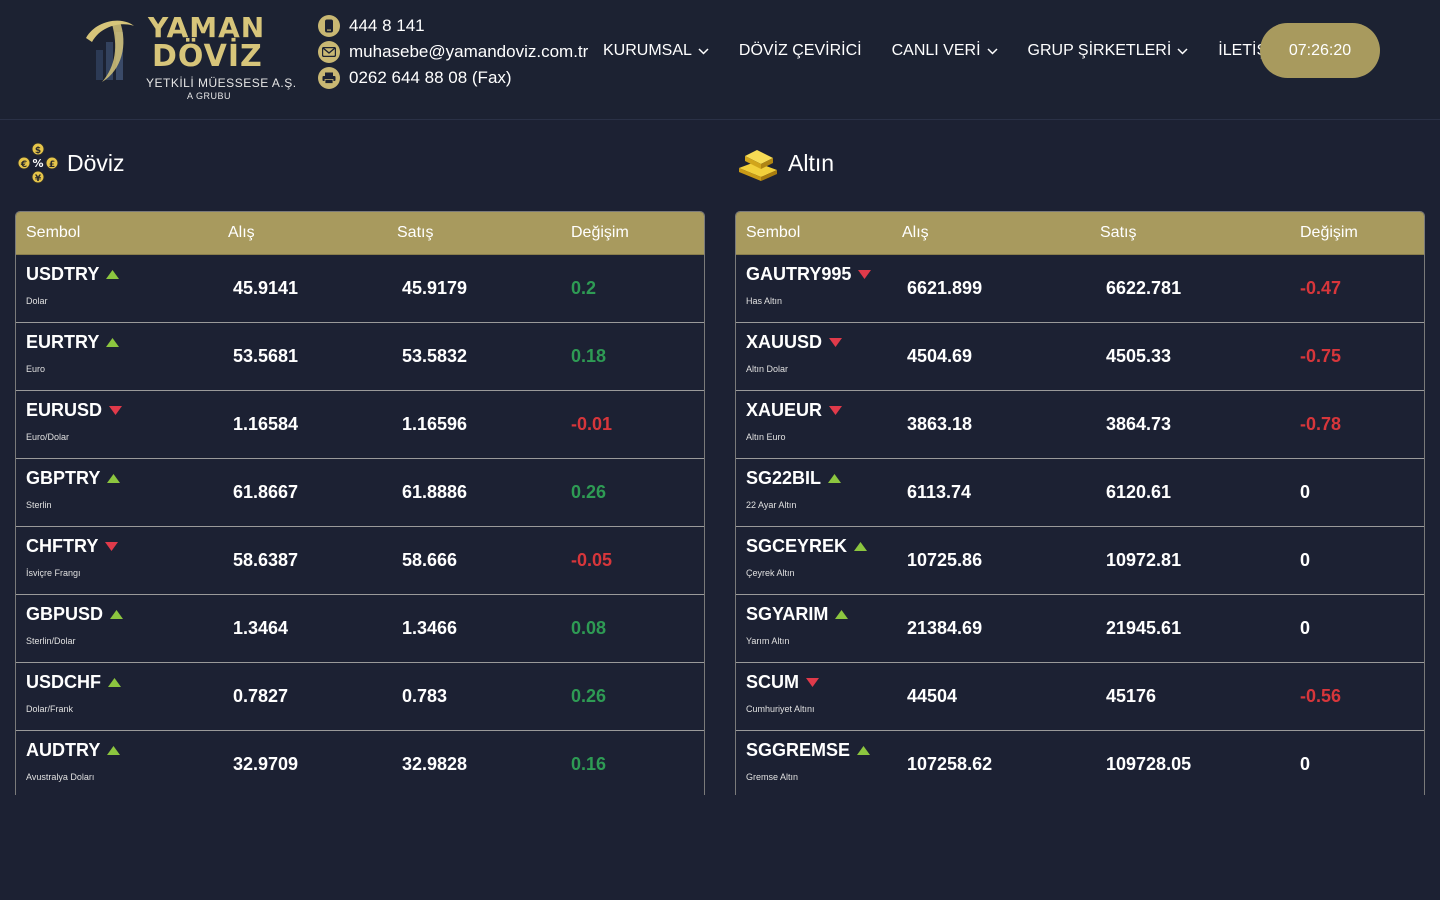  I want to click on row-name: Dolar, so click(37, 301).